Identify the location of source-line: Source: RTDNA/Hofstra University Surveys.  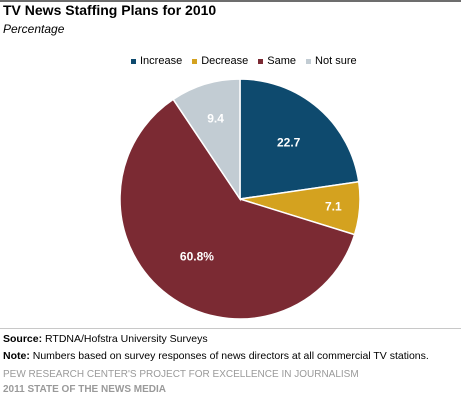
(105, 339).